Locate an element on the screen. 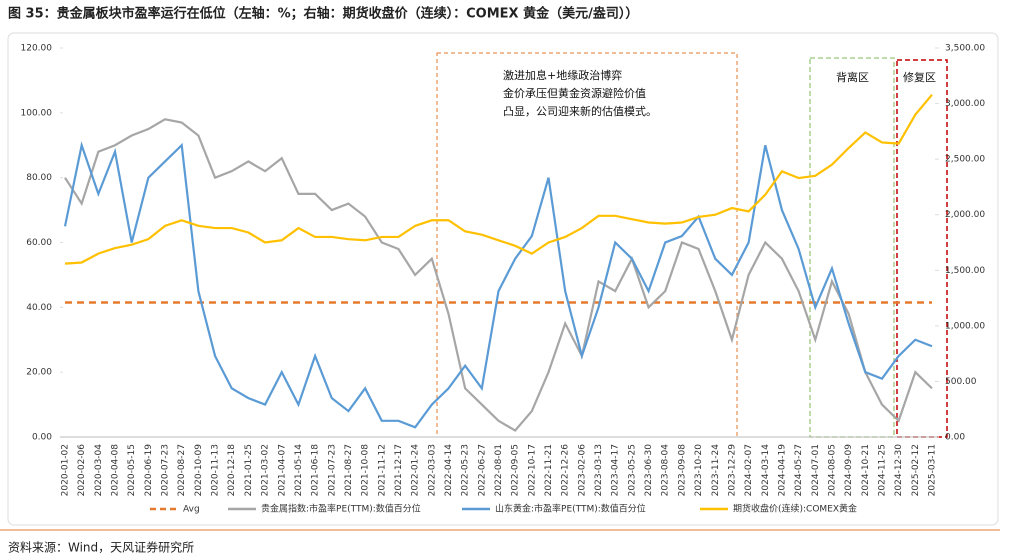 This screenshot has width=1010, height=560. x-tick-label: 2020-12-18 is located at coordinates (232, 470).